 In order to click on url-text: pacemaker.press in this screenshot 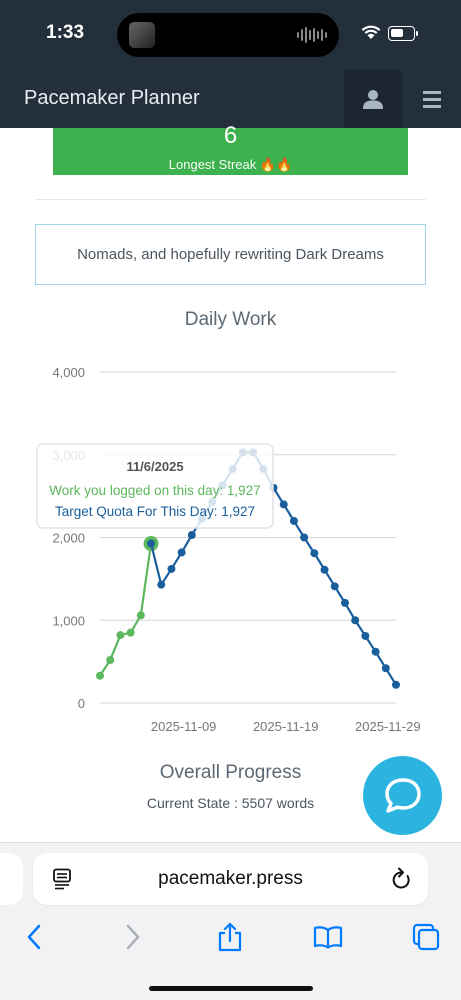, I will do `click(230, 878)`.